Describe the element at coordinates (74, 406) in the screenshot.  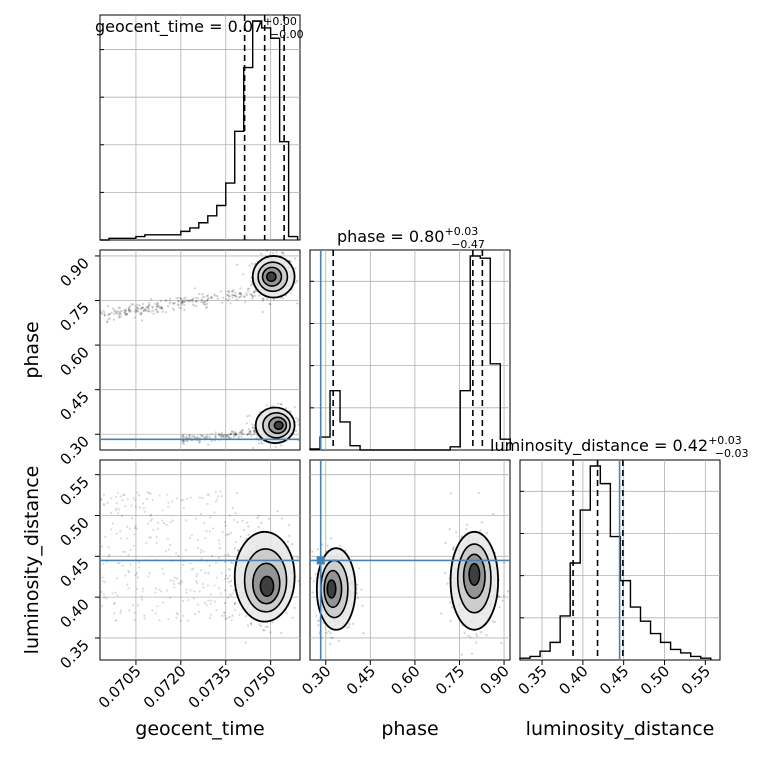
I see `y-tick-label-phase: 0.45` at that location.